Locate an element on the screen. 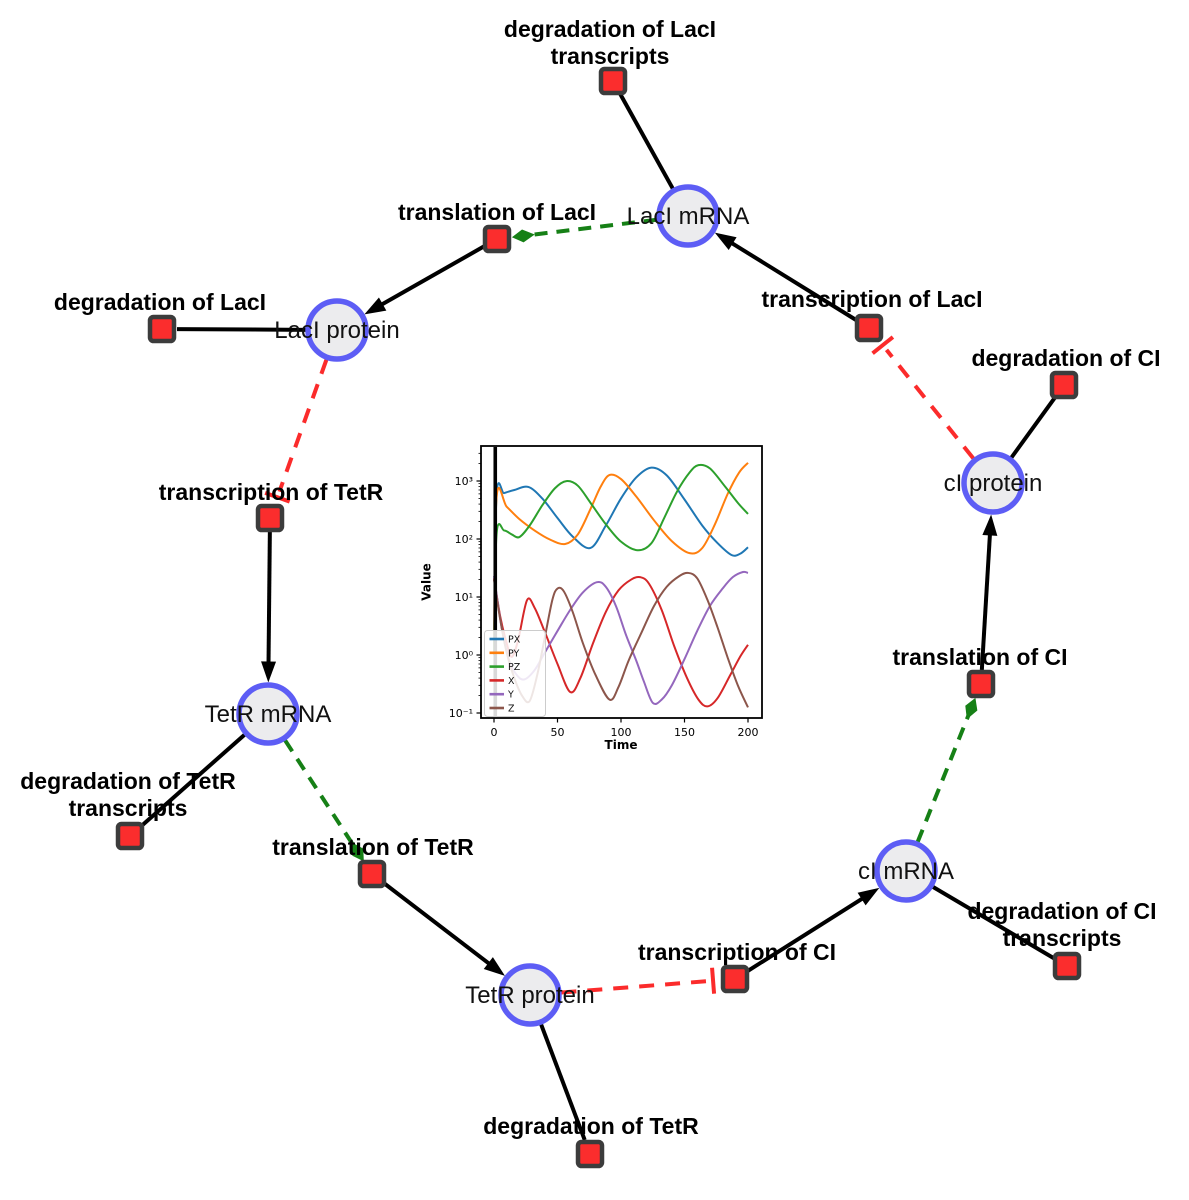 The height and width of the screenshot is (1200, 1189). edge-consumption-ci-protein-deg-ci is located at coordinates (1033, 427).